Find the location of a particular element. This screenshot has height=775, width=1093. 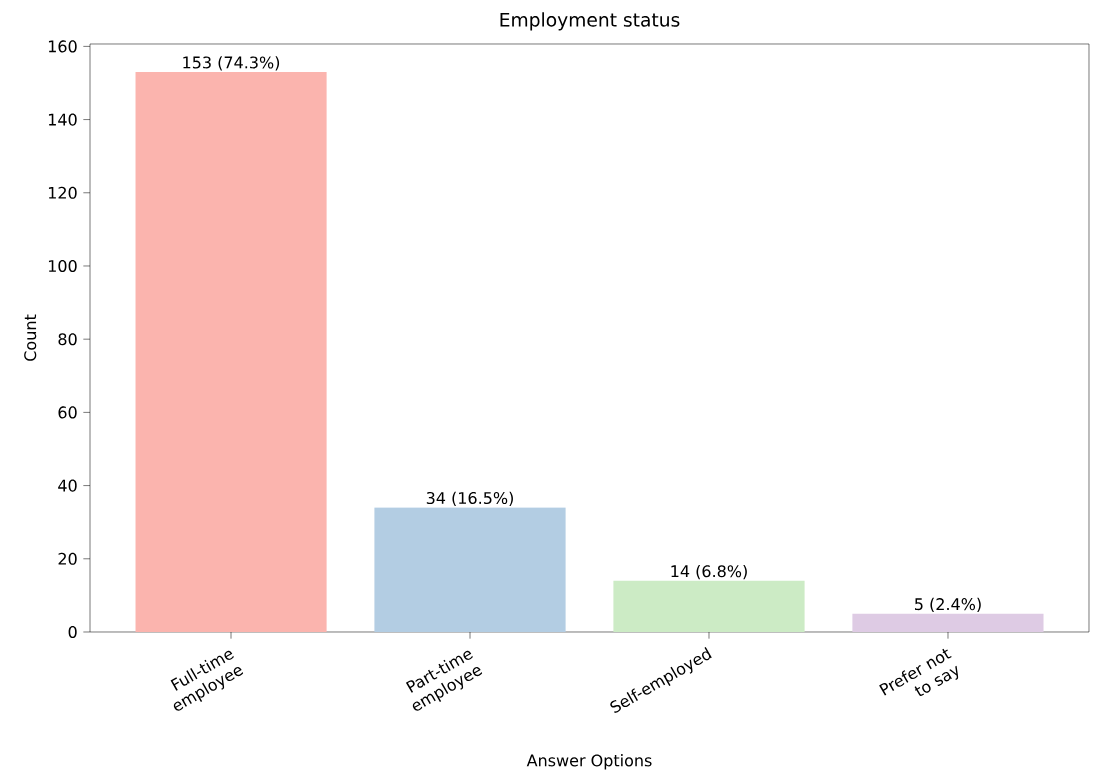

y-axis-title: Count is located at coordinates (30, 337).